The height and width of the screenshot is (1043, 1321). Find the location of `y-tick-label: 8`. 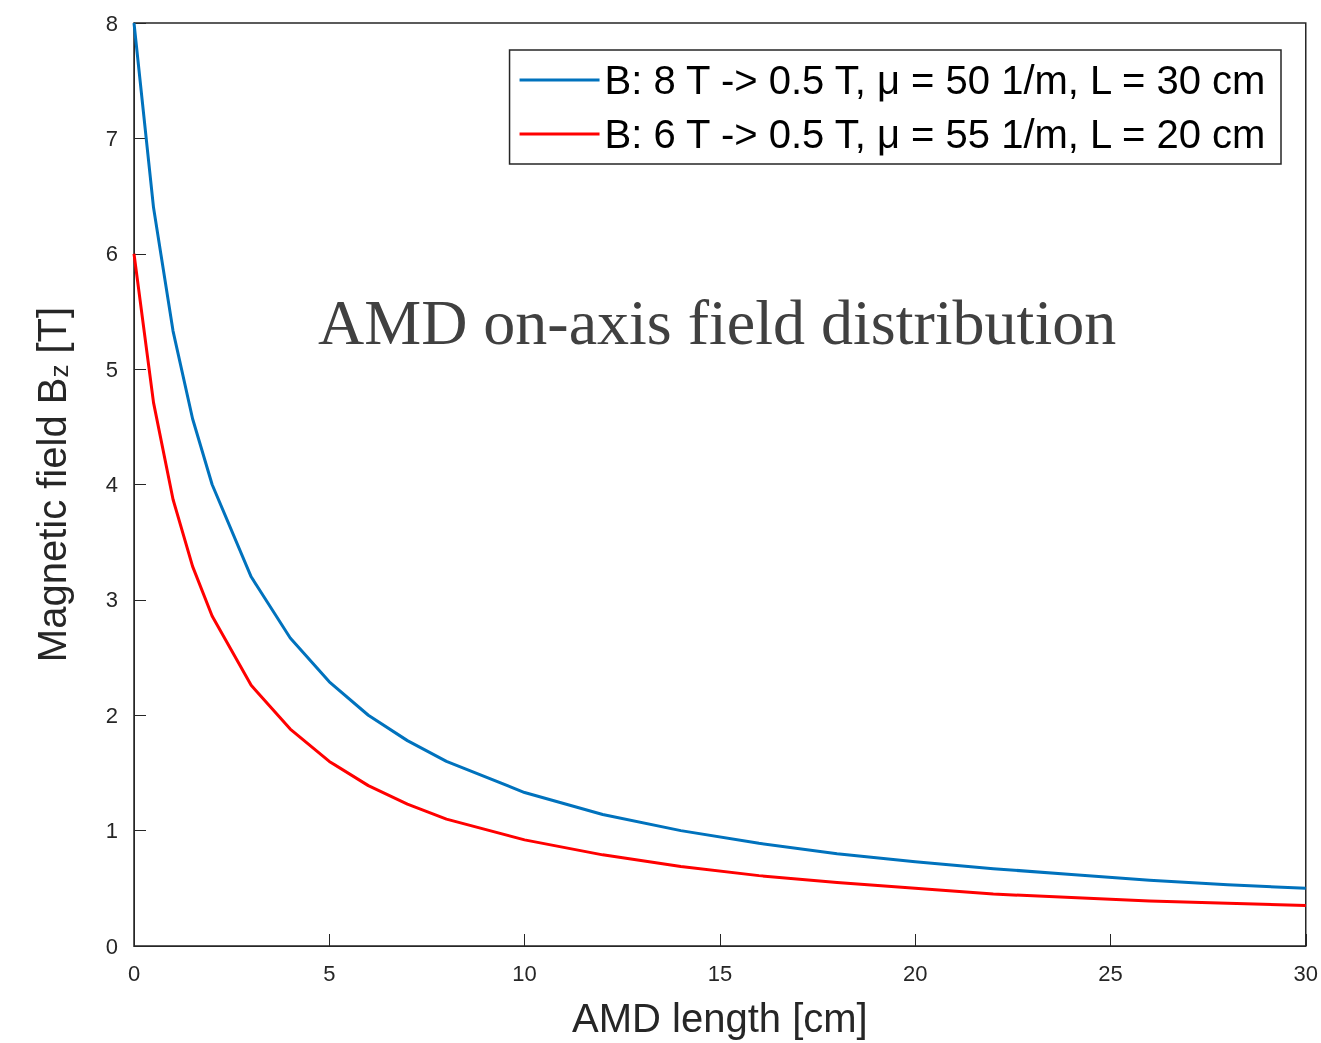

y-tick-label: 8 is located at coordinates (111, 23).